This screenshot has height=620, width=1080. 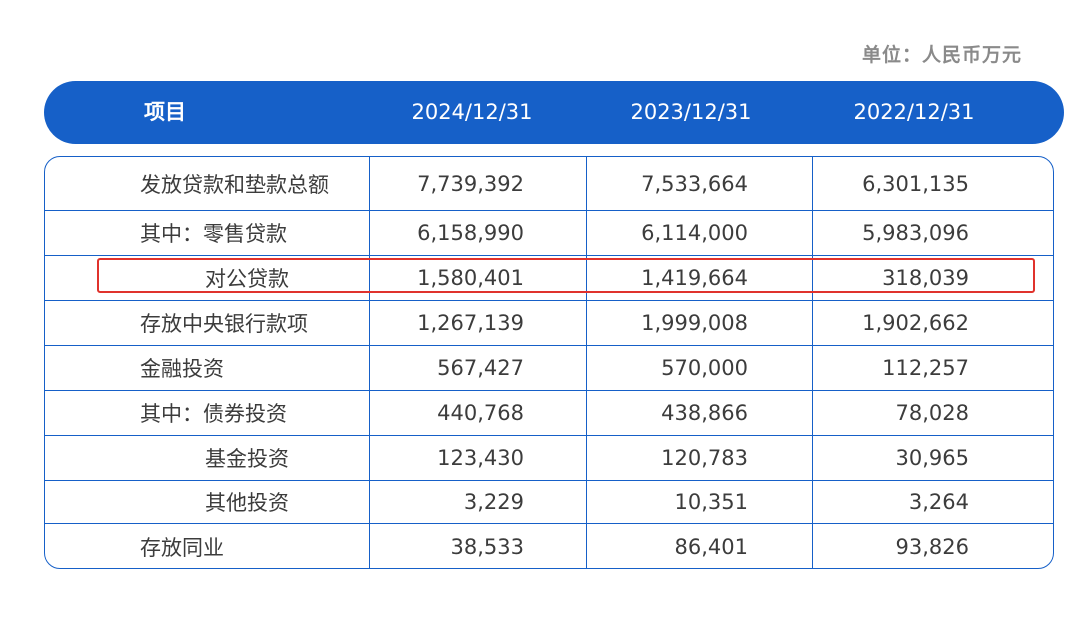 I want to click on value-2023: 10,351, so click(x=711, y=502).